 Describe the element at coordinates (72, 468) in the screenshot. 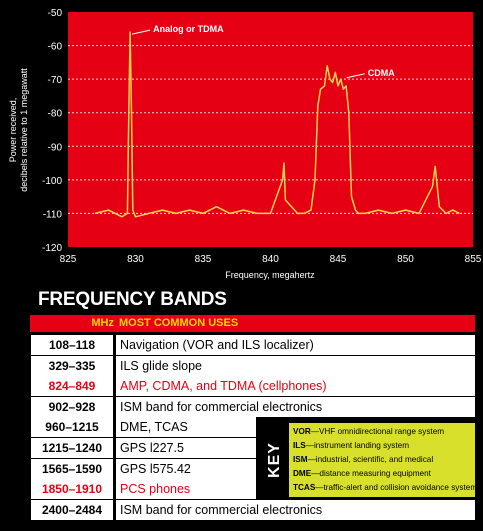

I see `row-frequency: 1565–1590` at that location.